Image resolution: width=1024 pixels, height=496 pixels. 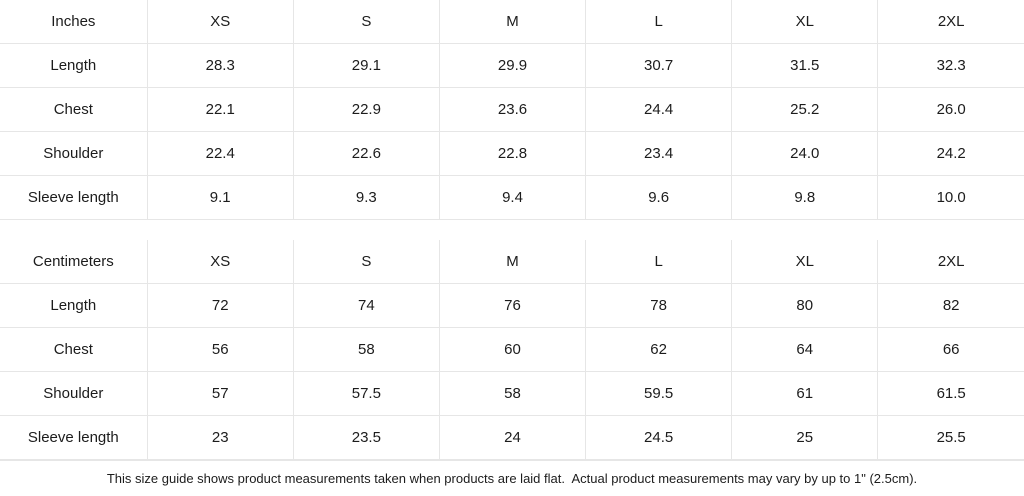 I want to click on cell-length-m: 29.9, so click(x=513, y=65).